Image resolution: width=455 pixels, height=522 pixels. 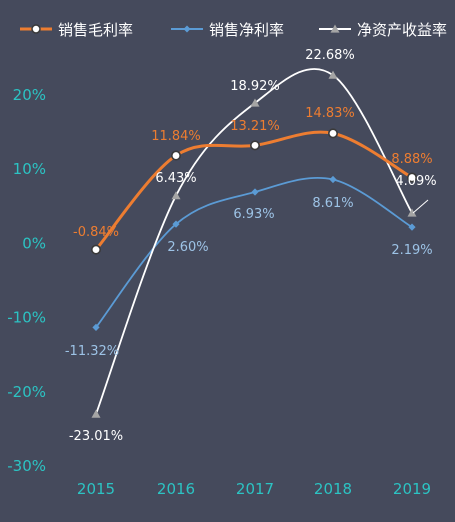 What do you see at coordinates (29, 169) in the screenshot?
I see `y-tick-label: 10%` at bounding box center [29, 169].